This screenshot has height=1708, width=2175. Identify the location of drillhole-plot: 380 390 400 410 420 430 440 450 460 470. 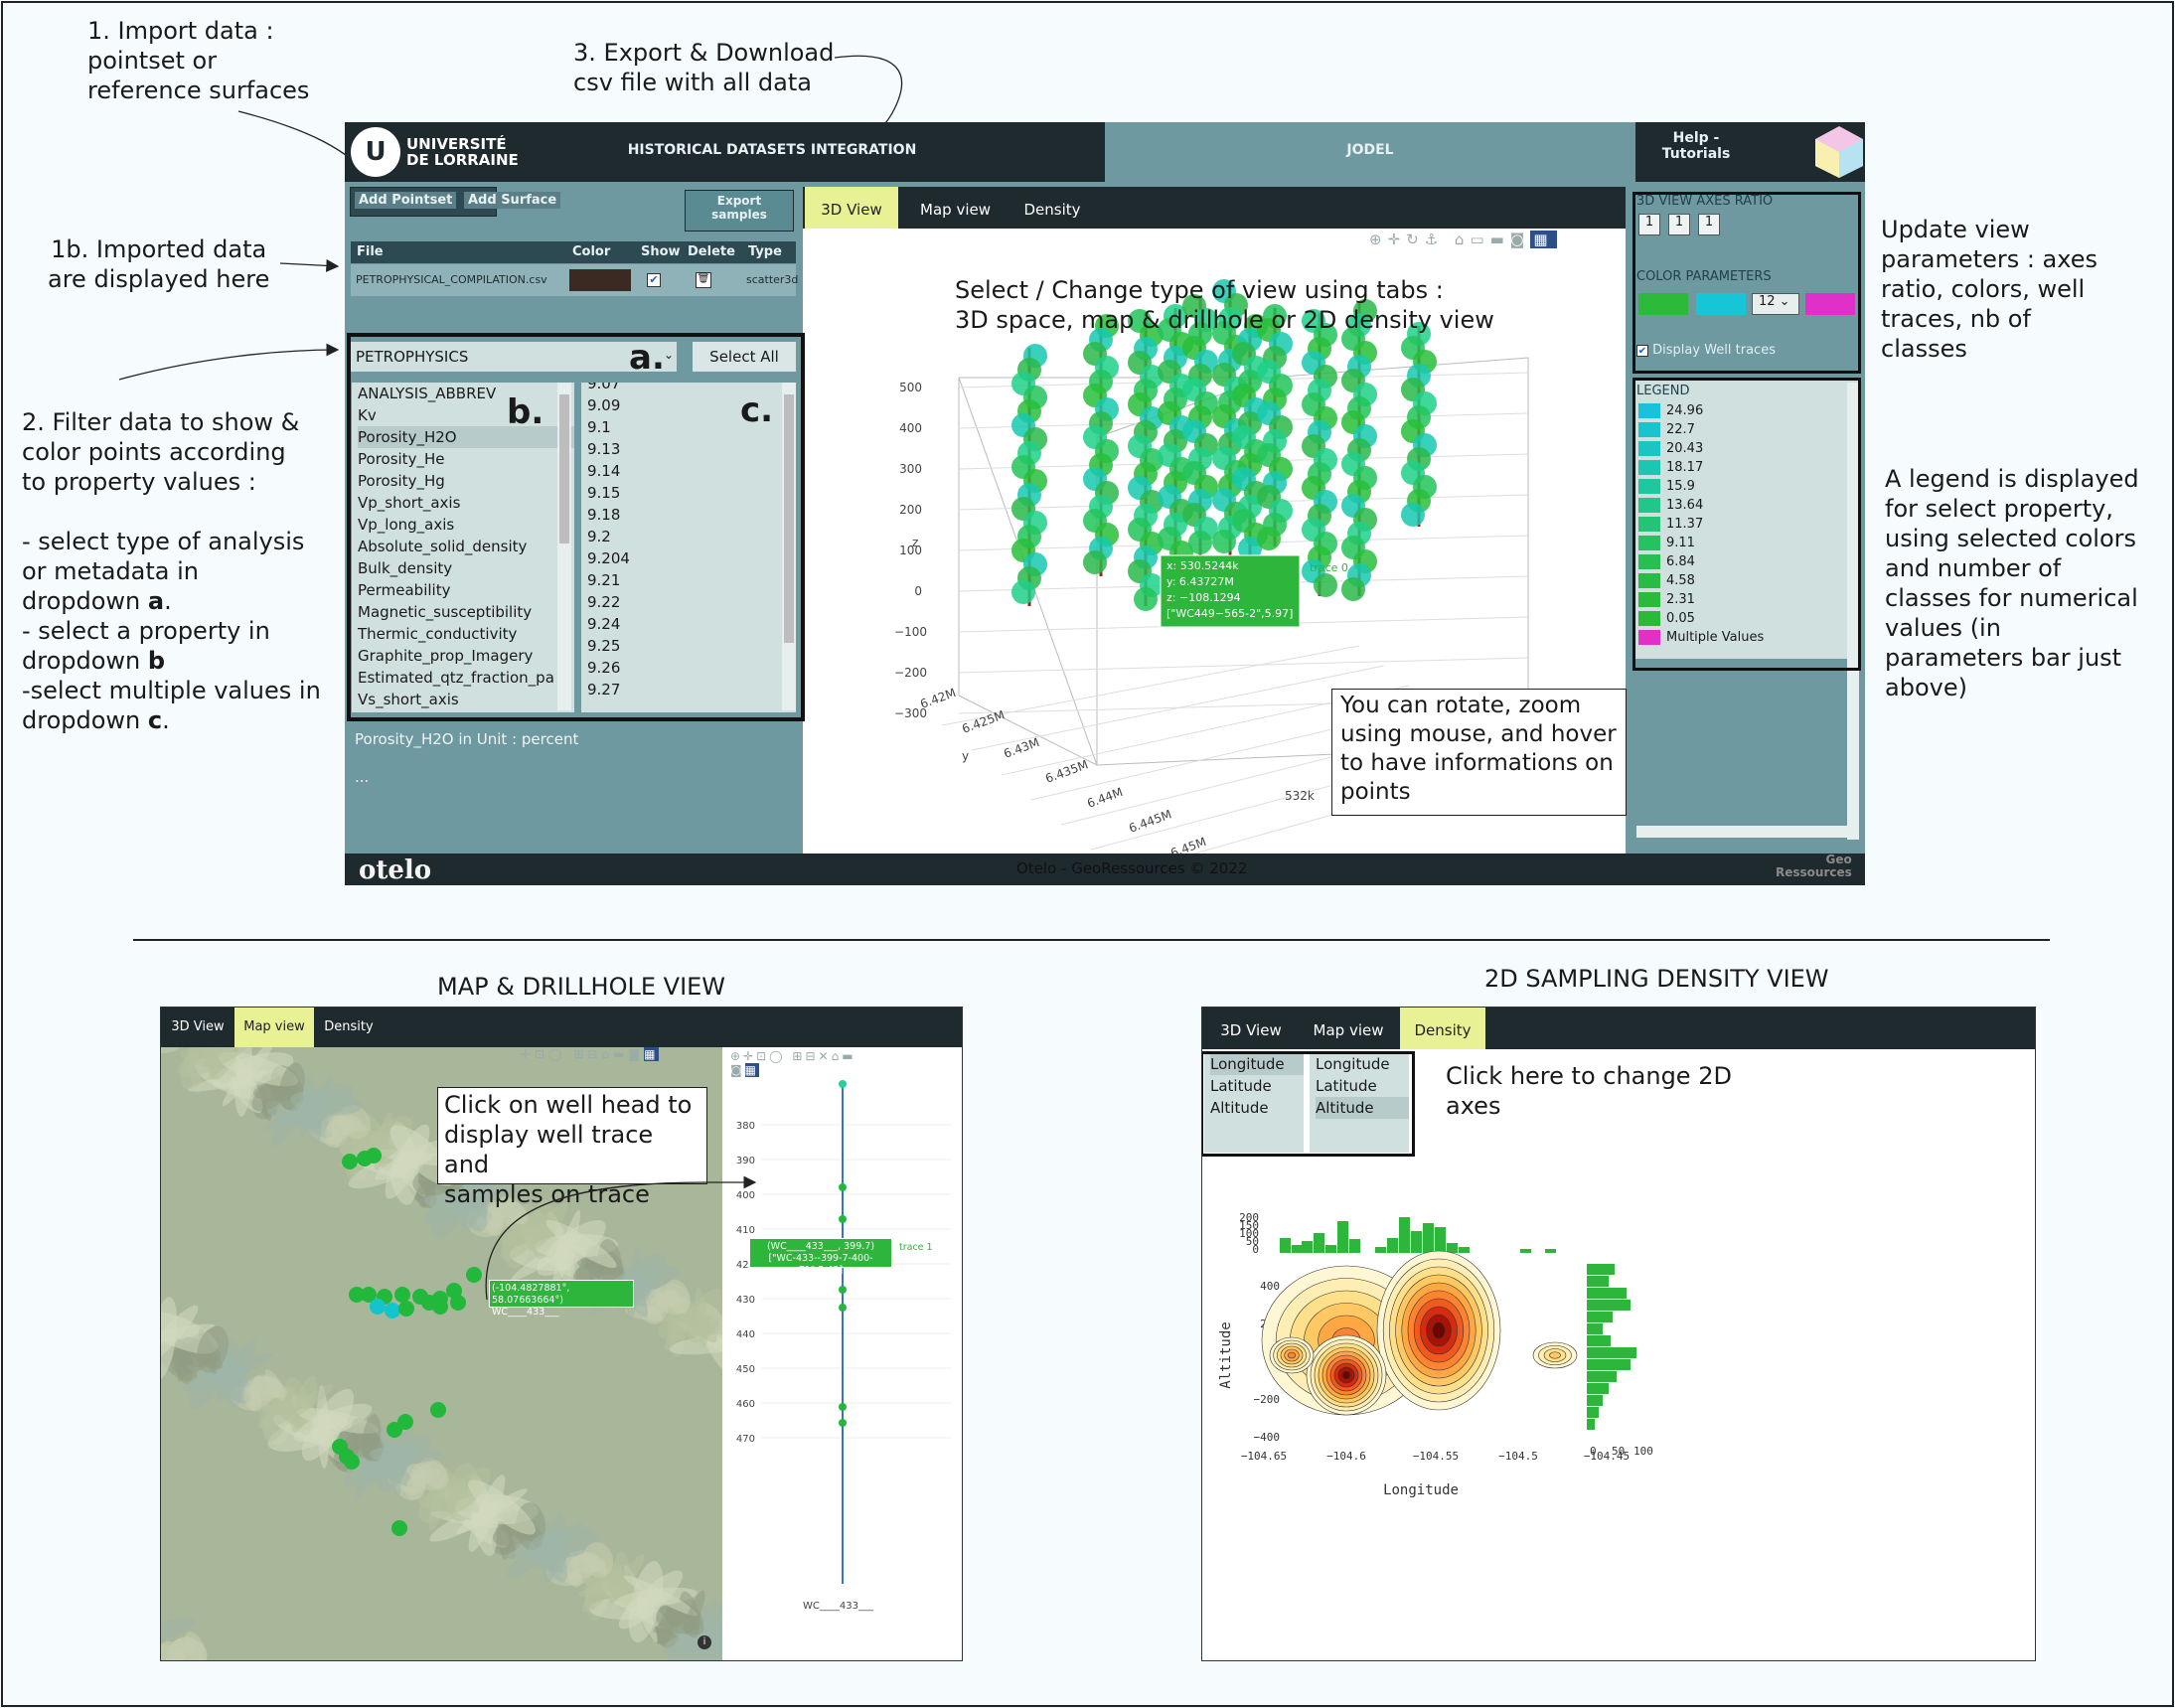
(842, 1354).